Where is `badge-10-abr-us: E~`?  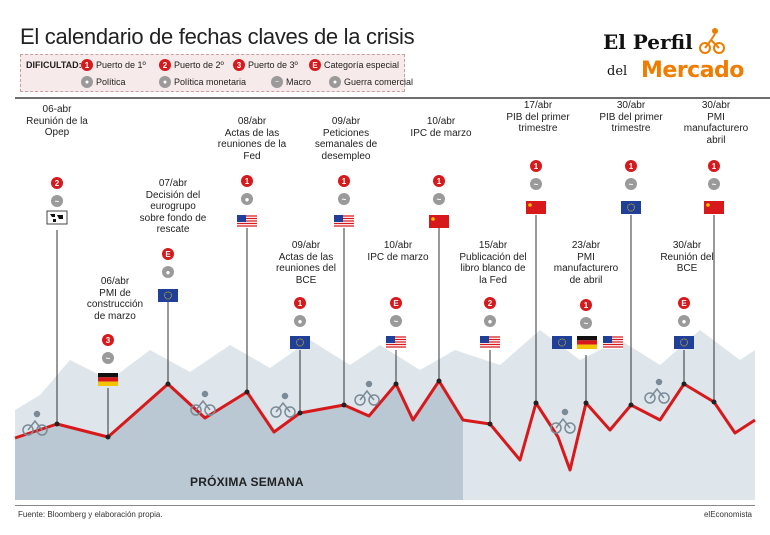 badge-10-abr-us: E~ is located at coordinates (396, 312).